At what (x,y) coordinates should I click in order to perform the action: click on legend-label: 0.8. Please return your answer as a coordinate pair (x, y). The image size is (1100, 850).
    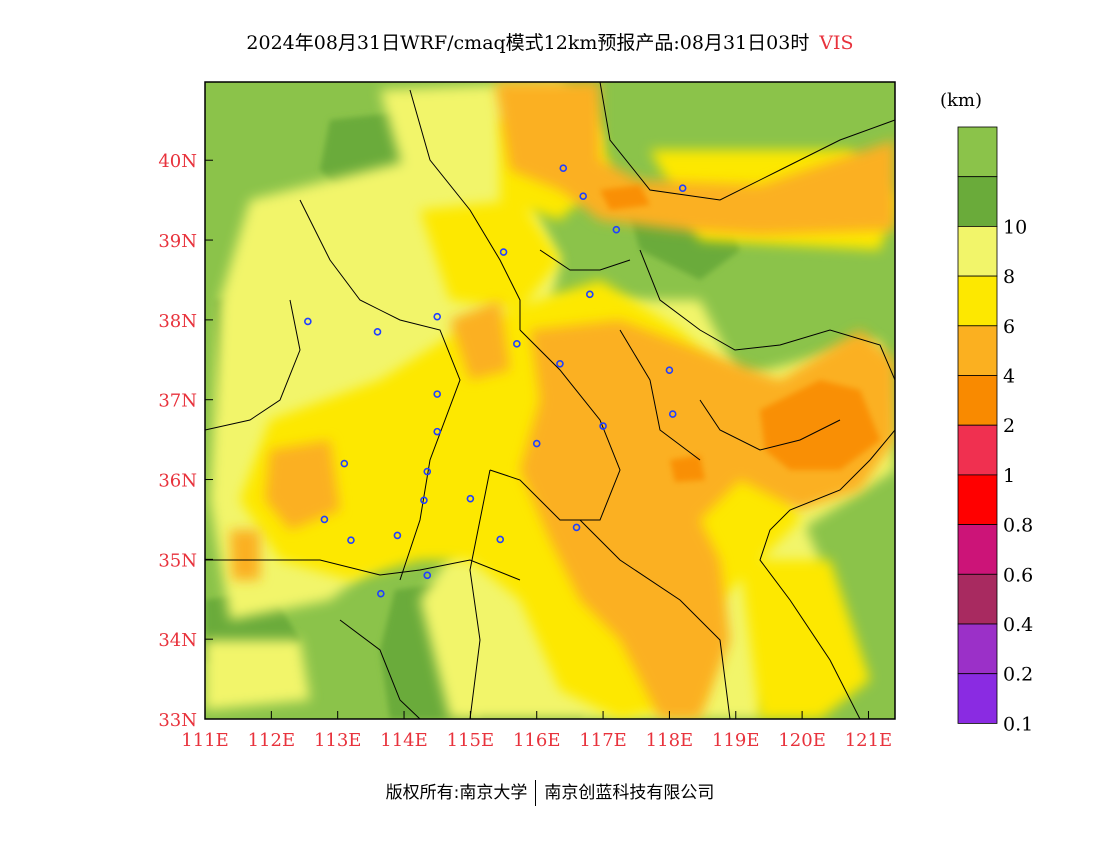
    Looking at the image, I should click on (1018, 526).